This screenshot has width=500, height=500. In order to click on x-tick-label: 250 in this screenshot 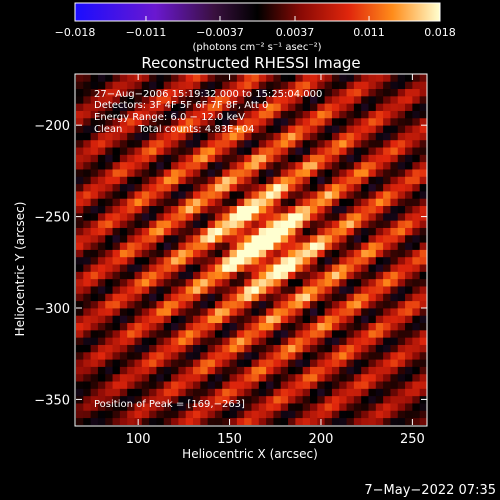, I will do `click(412, 439)`.